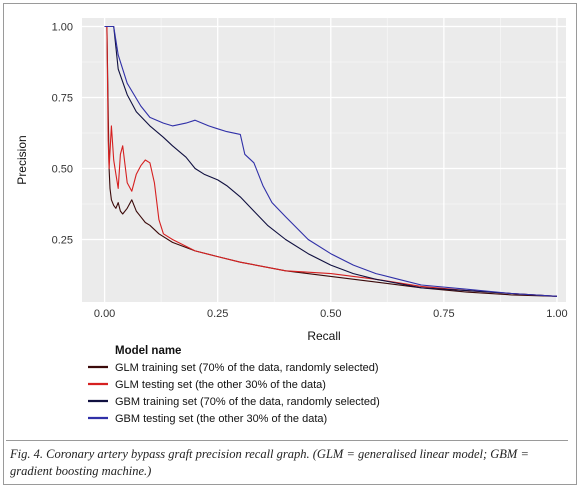 The height and width of the screenshot is (488, 580). I want to click on x-tick-label: 1.00, so click(556, 314).